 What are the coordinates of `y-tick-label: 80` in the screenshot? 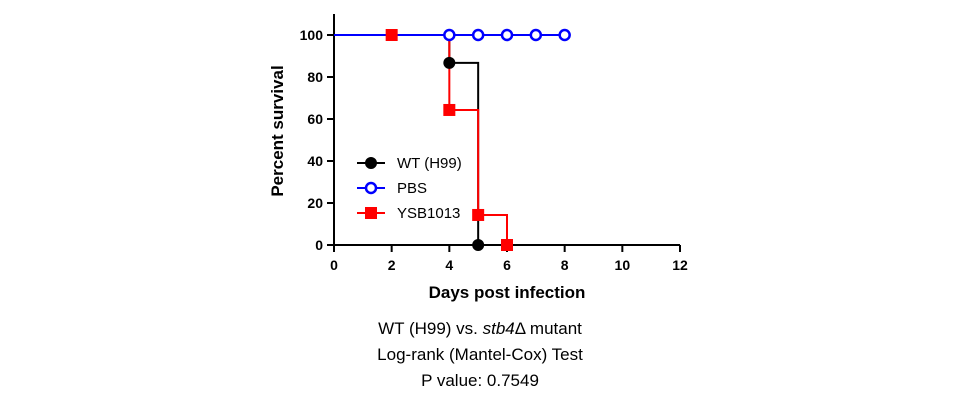 It's located at (315, 77).